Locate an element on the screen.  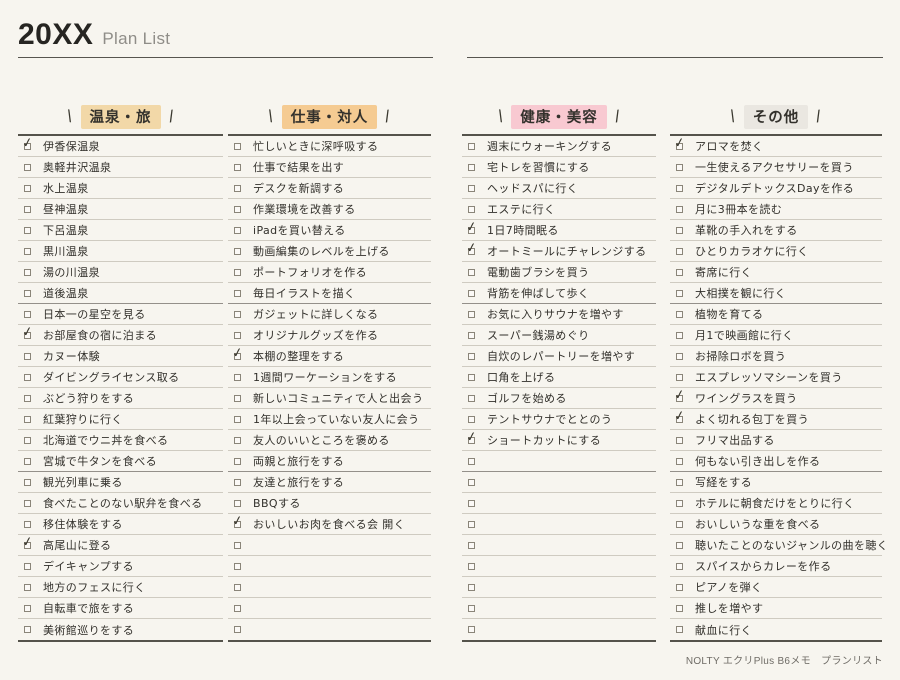
list-row is located at coordinates (559, 482).